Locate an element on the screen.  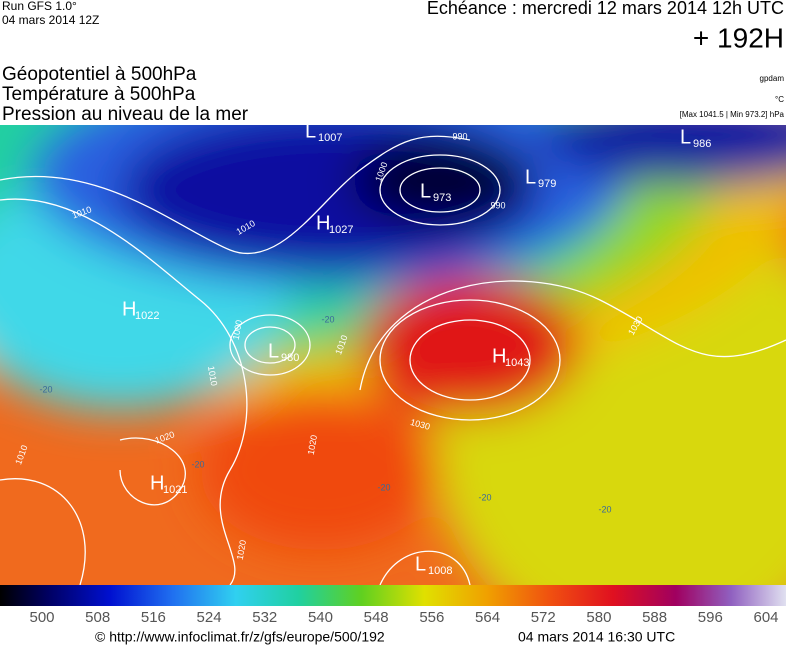
center-pressure: 1022 is located at coordinates (147, 316).